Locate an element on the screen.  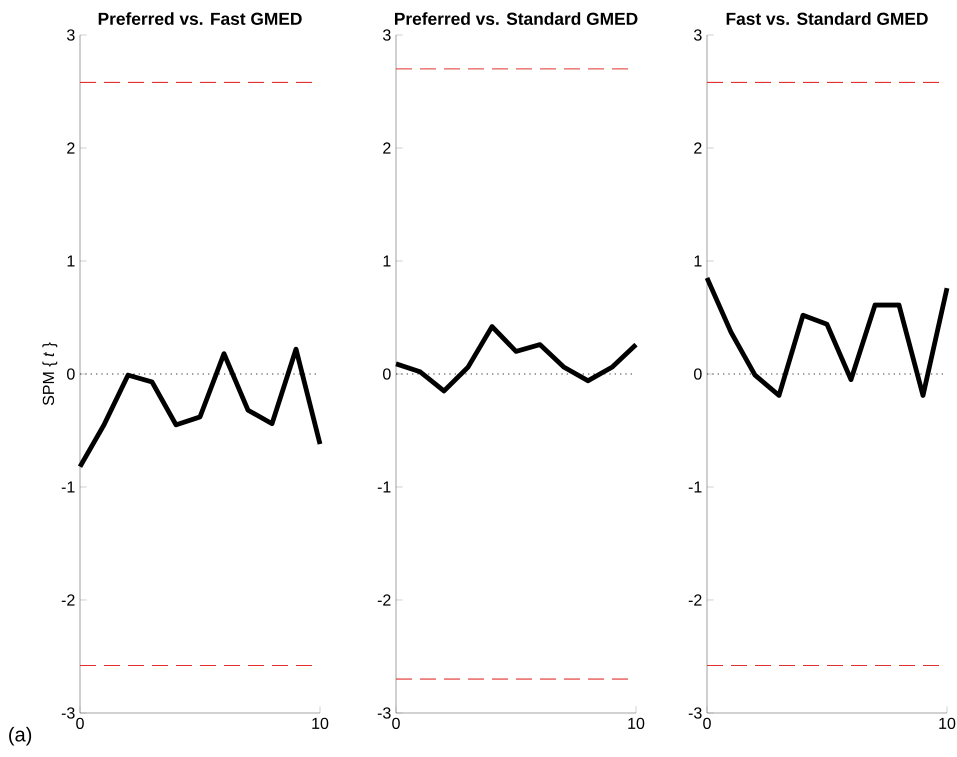
chart-title: Fast vs. Standard GMED is located at coordinates (827, 18).